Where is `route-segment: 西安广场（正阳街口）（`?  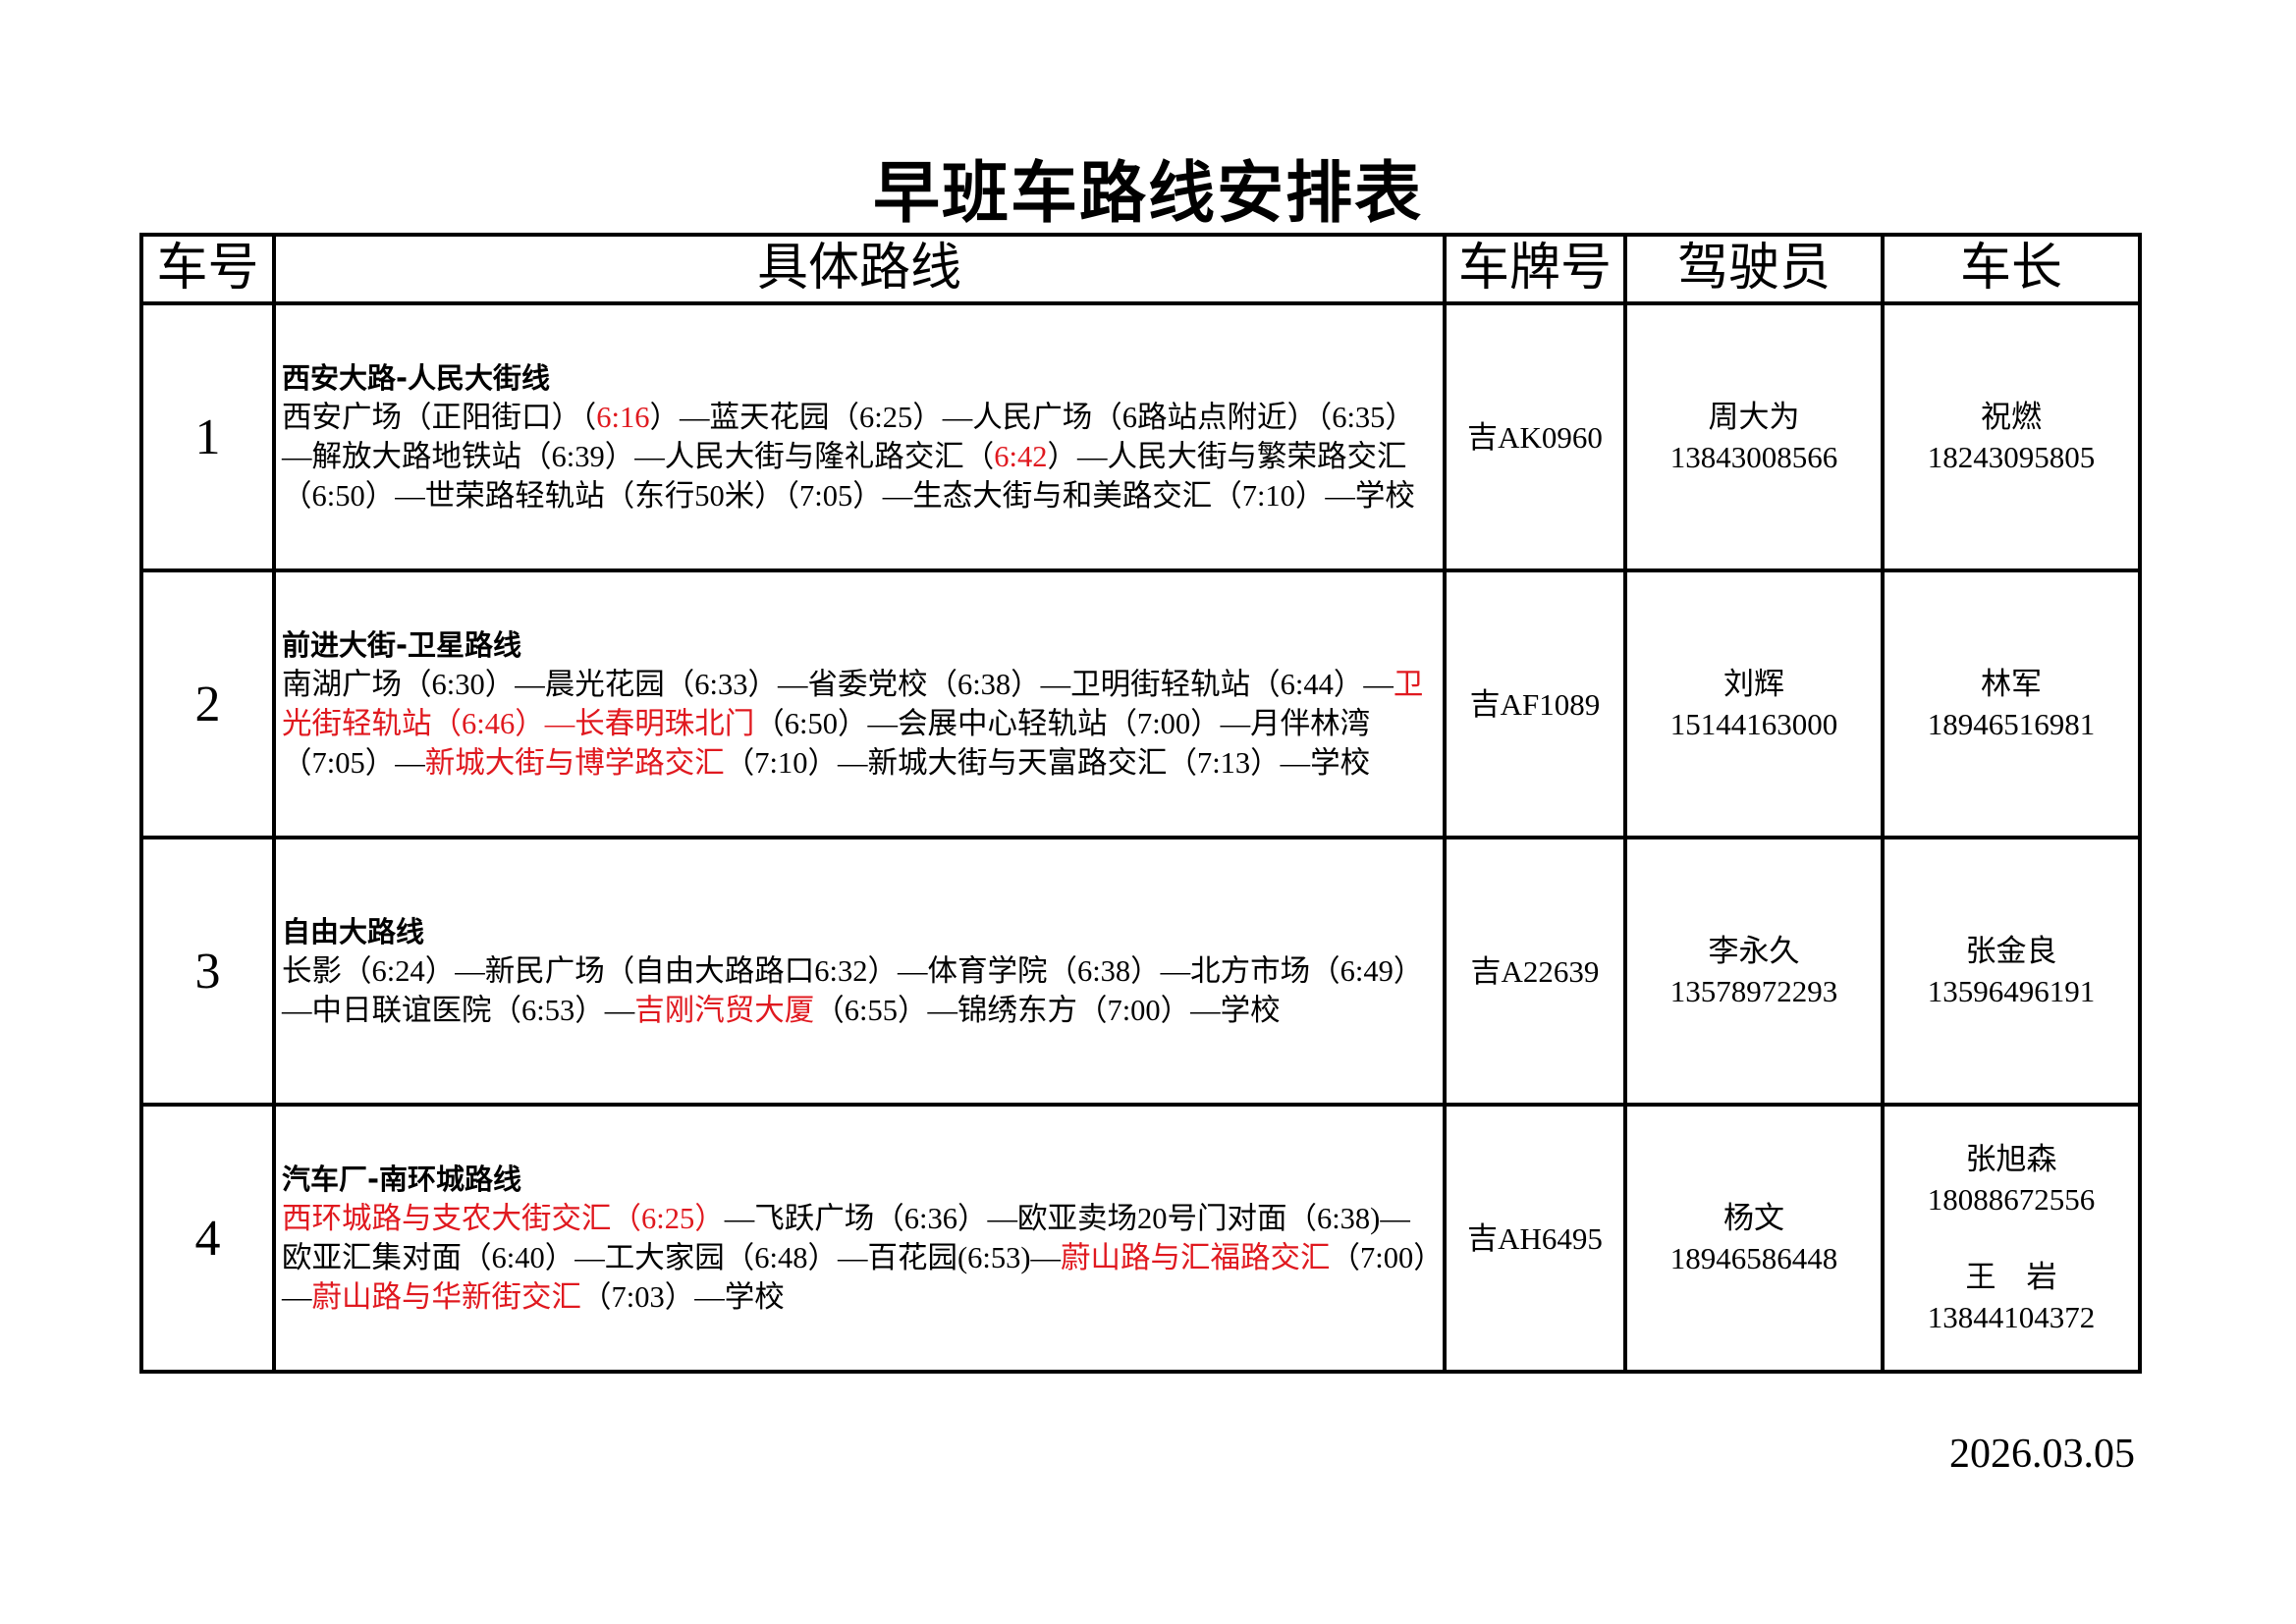
route-segment: 西安广场（正阳街口）（ is located at coordinates (439, 417).